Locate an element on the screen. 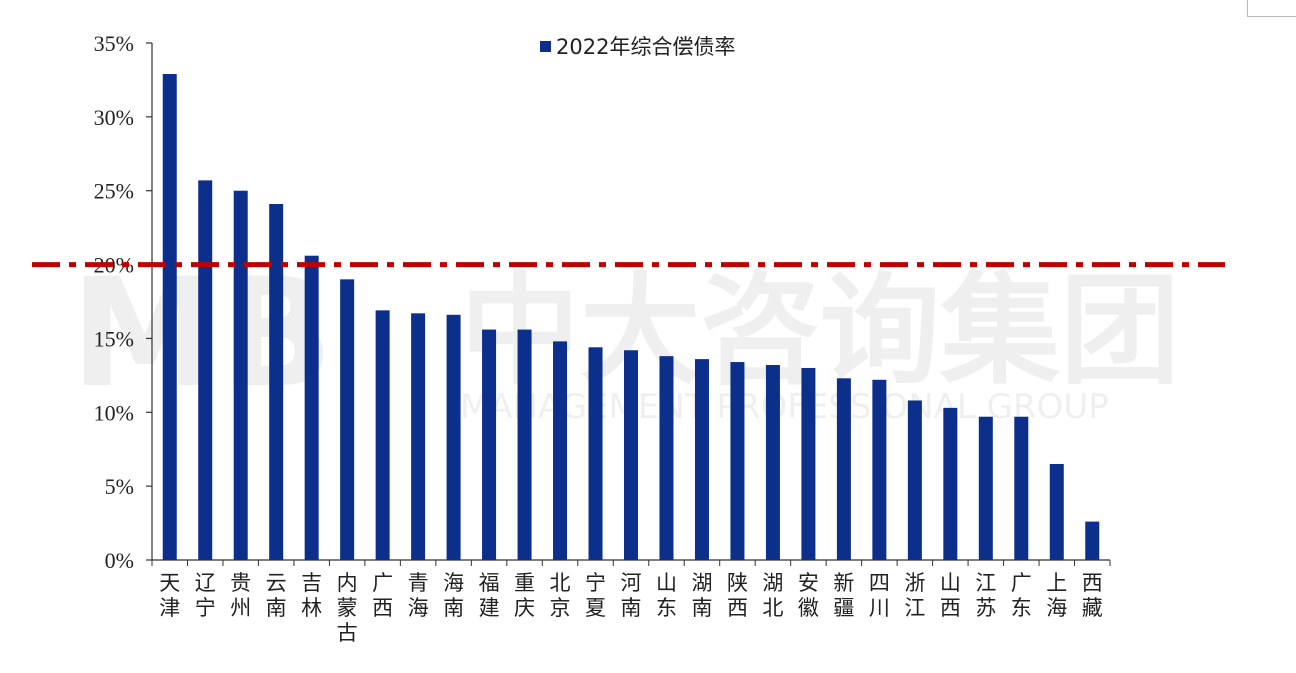 The width and height of the screenshot is (1296, 673). x-category-label: 内蒙古 is located at coordinates (347, 608).